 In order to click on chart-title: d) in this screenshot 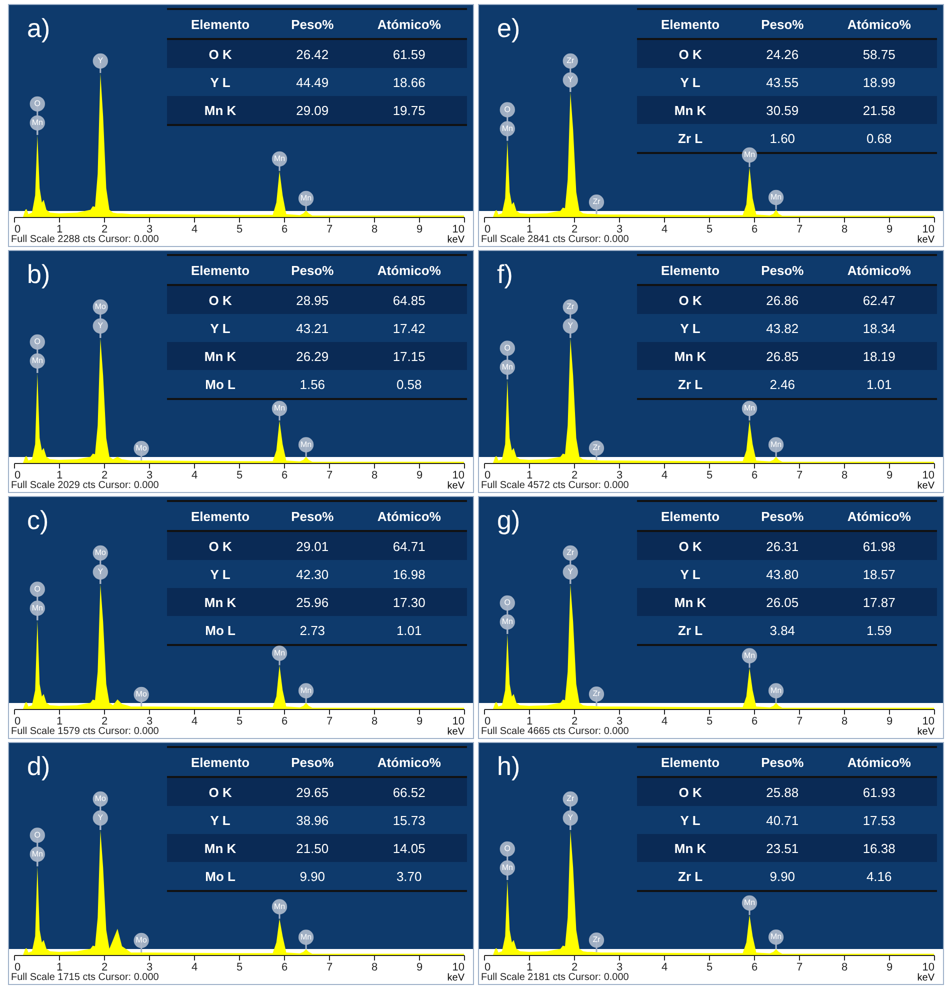, I will do `click(38, 766)`.